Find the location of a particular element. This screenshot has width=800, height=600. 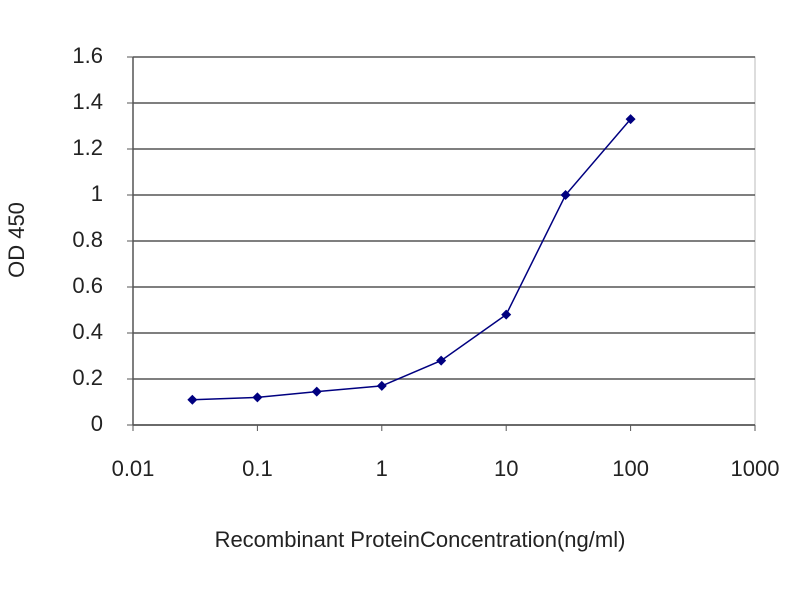

x-tick-label: 0.01 is located at coordinates (133, 468).